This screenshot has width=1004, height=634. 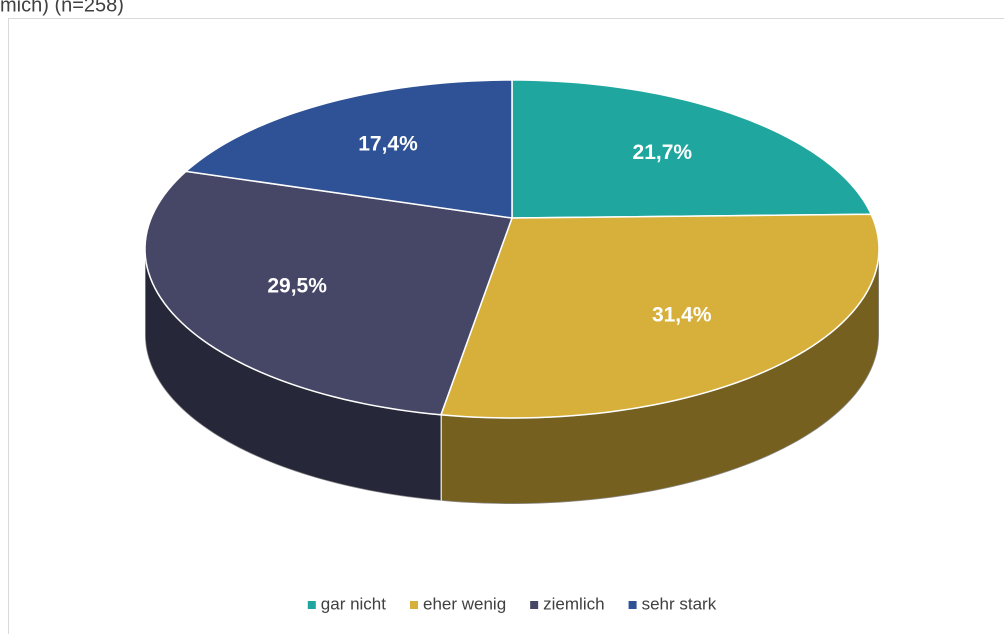 I want to click on data-label: 21,7%, so click(x=663, y=152).